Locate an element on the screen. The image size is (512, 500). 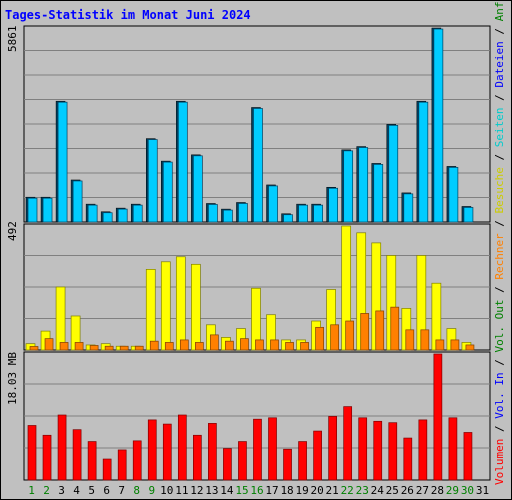
x-tick-label: 15 is located at coordinates (241, 490).